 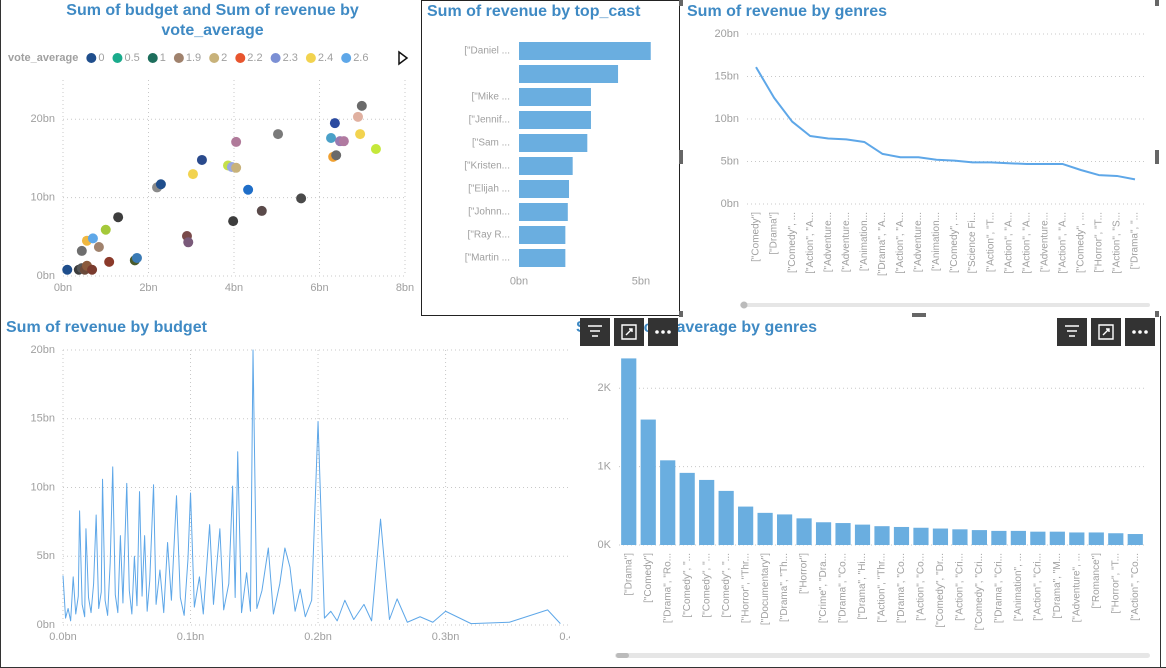 What do you see at coordinates (774, 233) in the screenshot?
I see `x-category-label: ["Drama"]` at bounding box center [774, 233].